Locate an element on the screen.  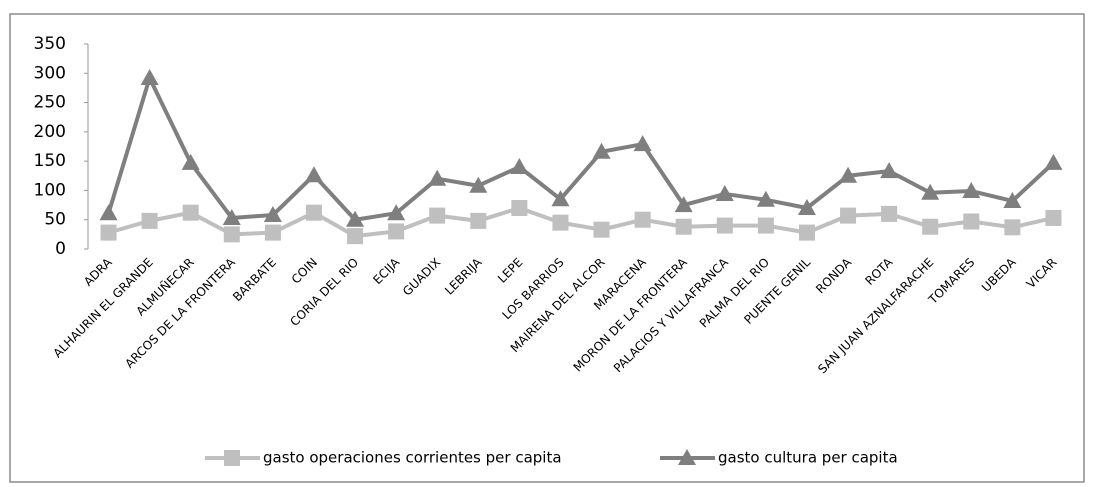
legend-label: gasto operaciones corrientes per capita is located at coordinates (412, 458).